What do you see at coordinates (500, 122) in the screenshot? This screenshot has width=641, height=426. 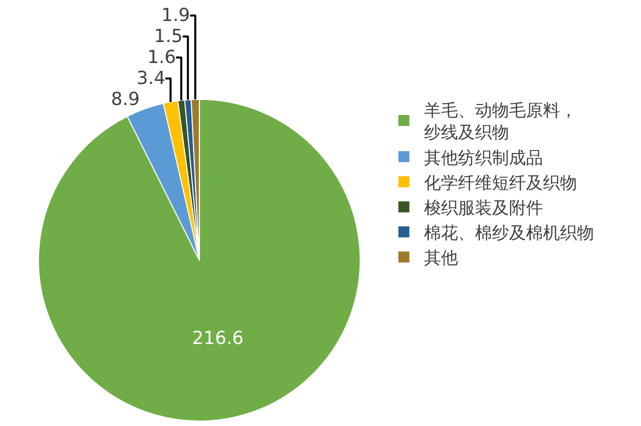 I see `legend-label: 羊毛、动物毛原料，纱线及织物` at bounding box center [500, 122].